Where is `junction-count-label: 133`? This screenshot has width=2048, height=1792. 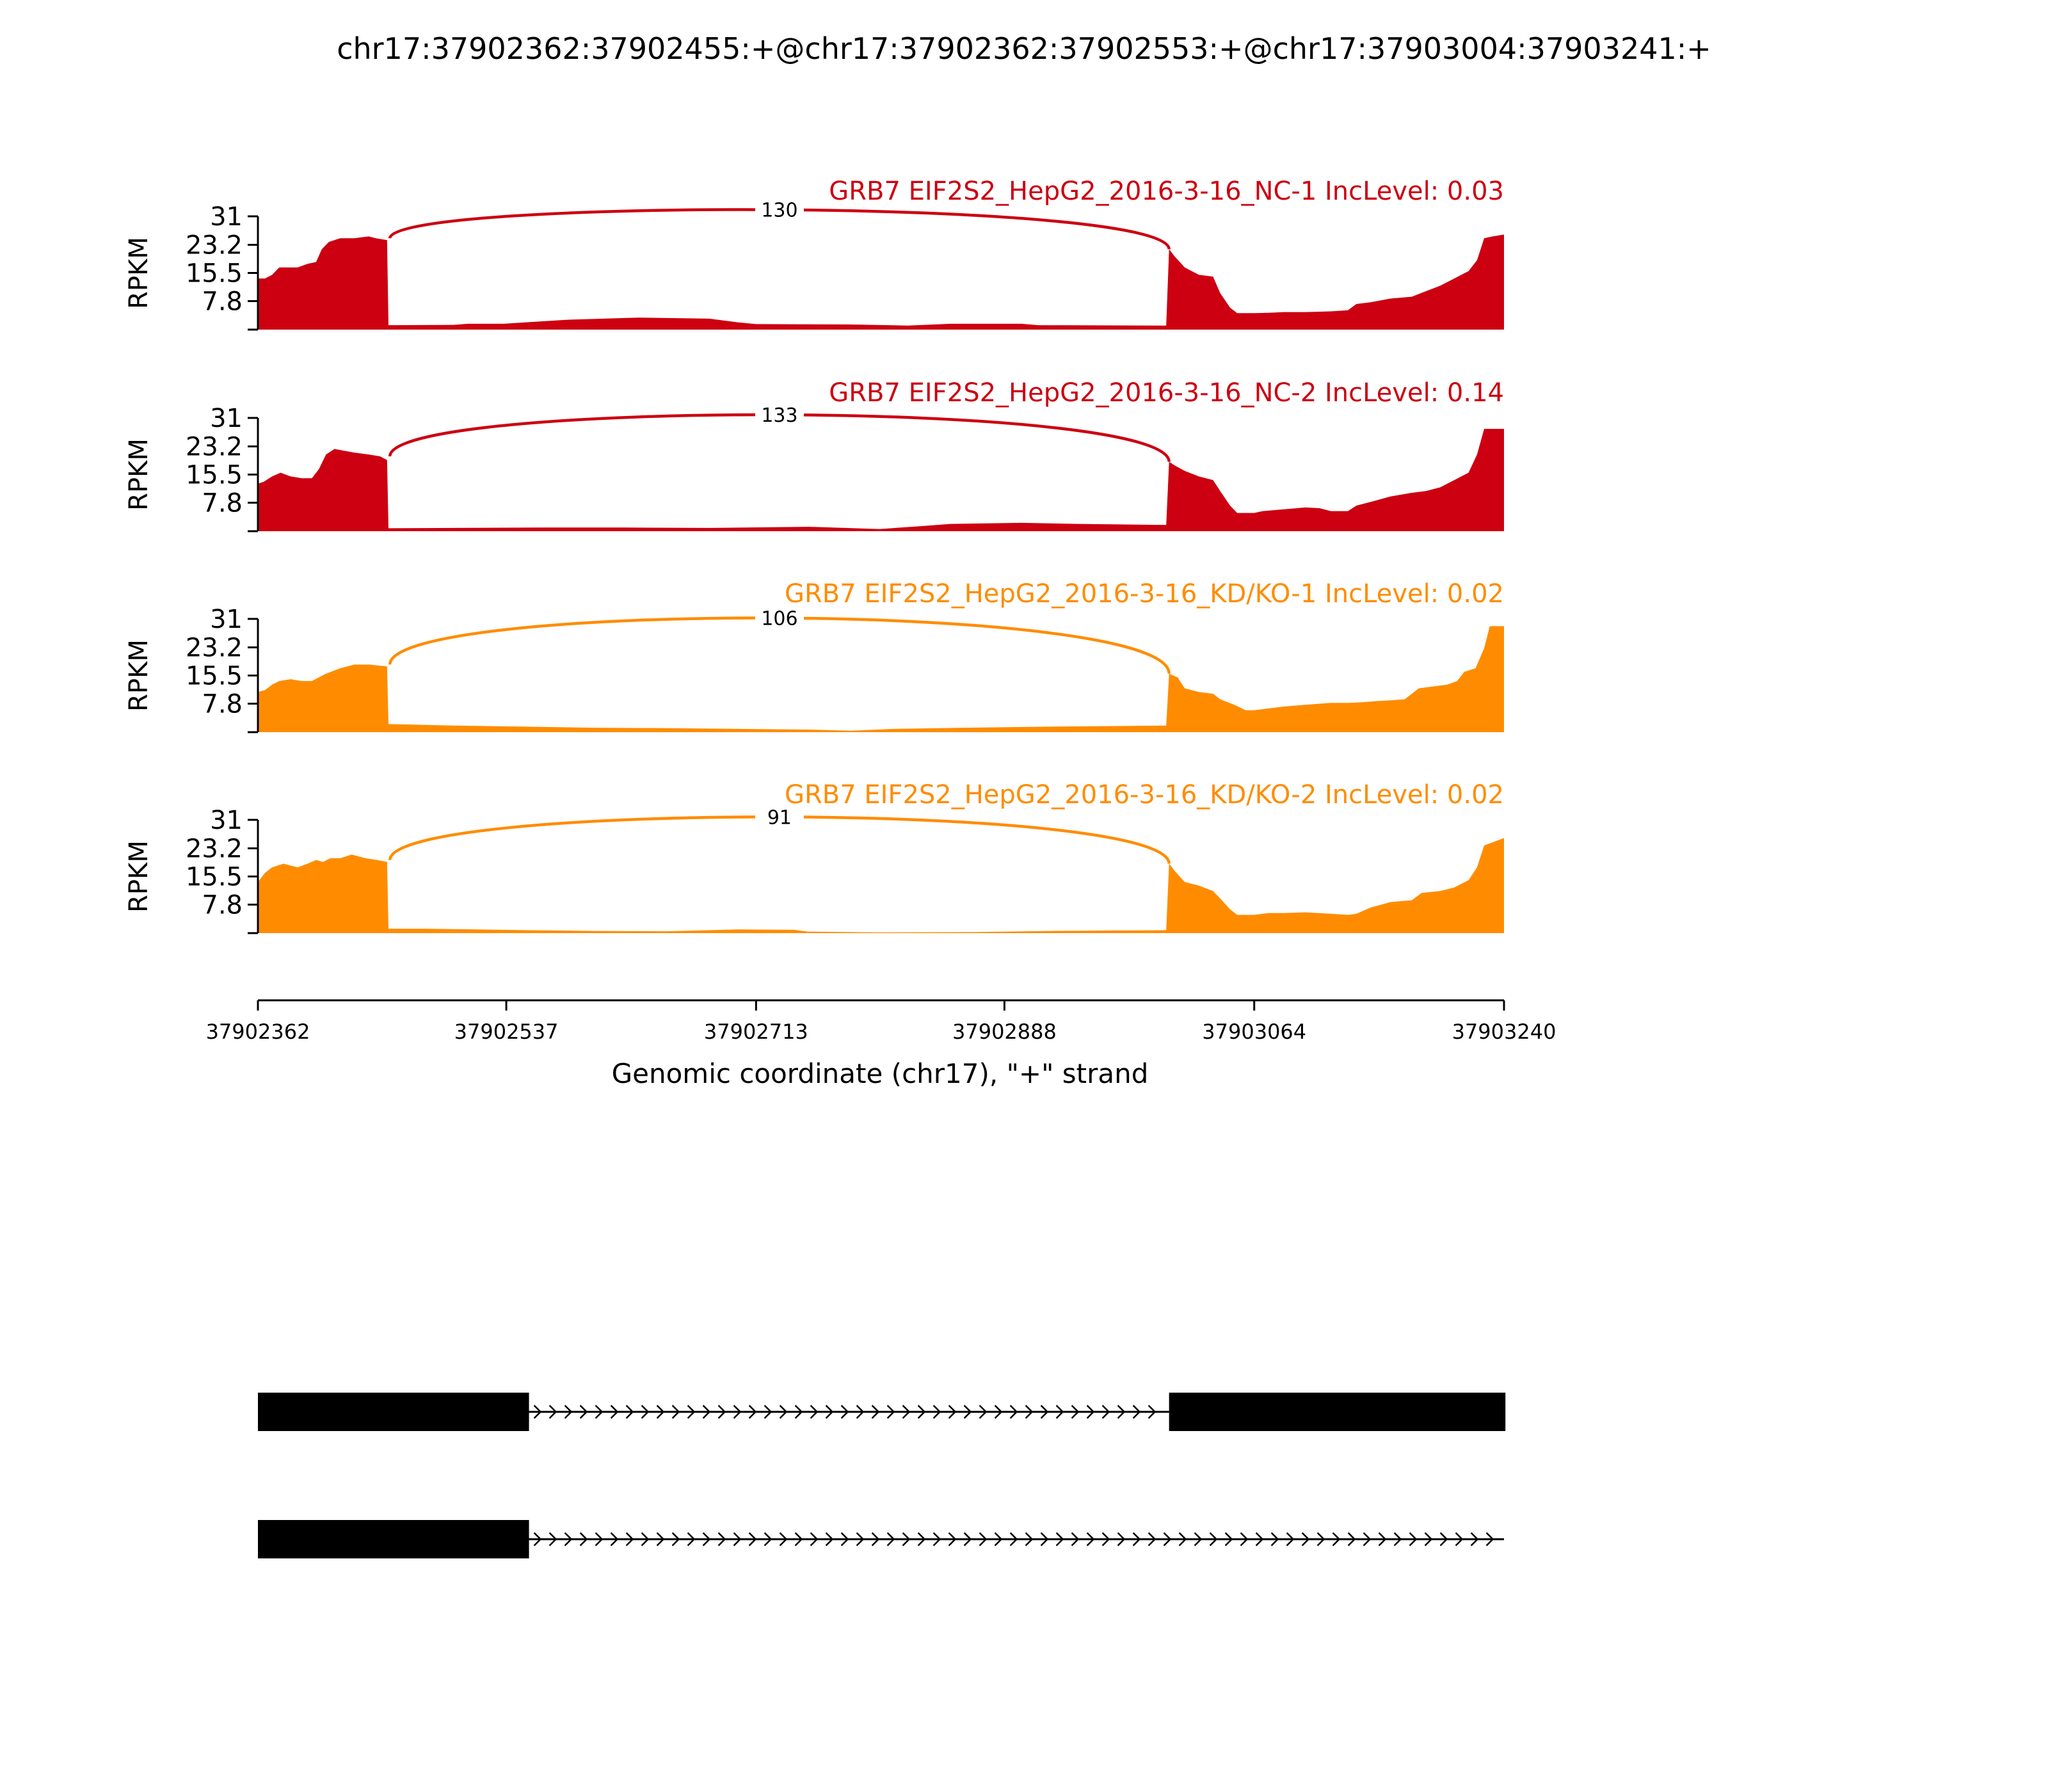
junction-count-label: 133 is located at coordinates (779, 415).